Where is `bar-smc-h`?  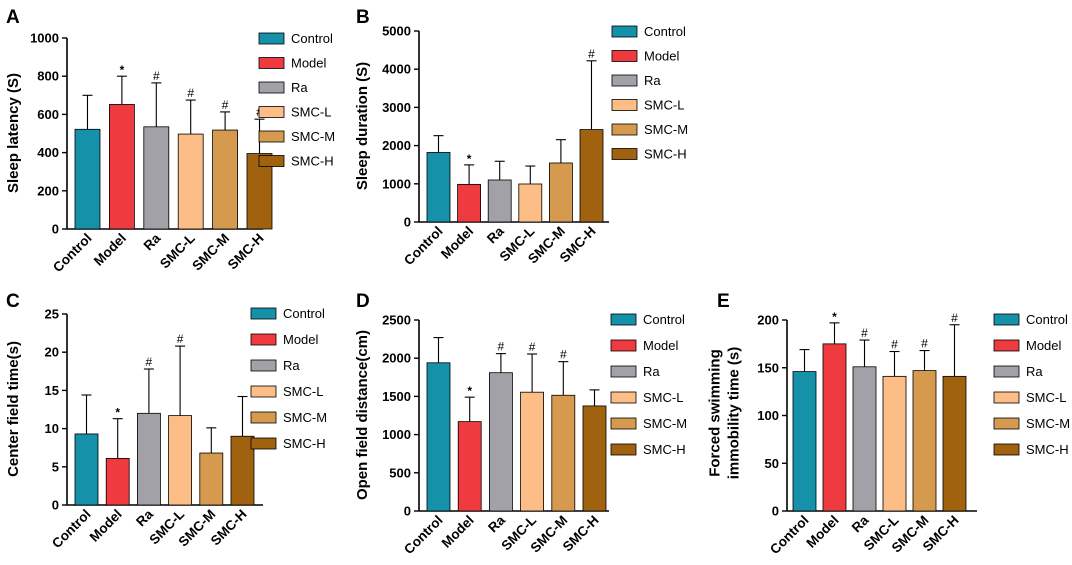 bar-smc-h is located at coordinates (242, 470).